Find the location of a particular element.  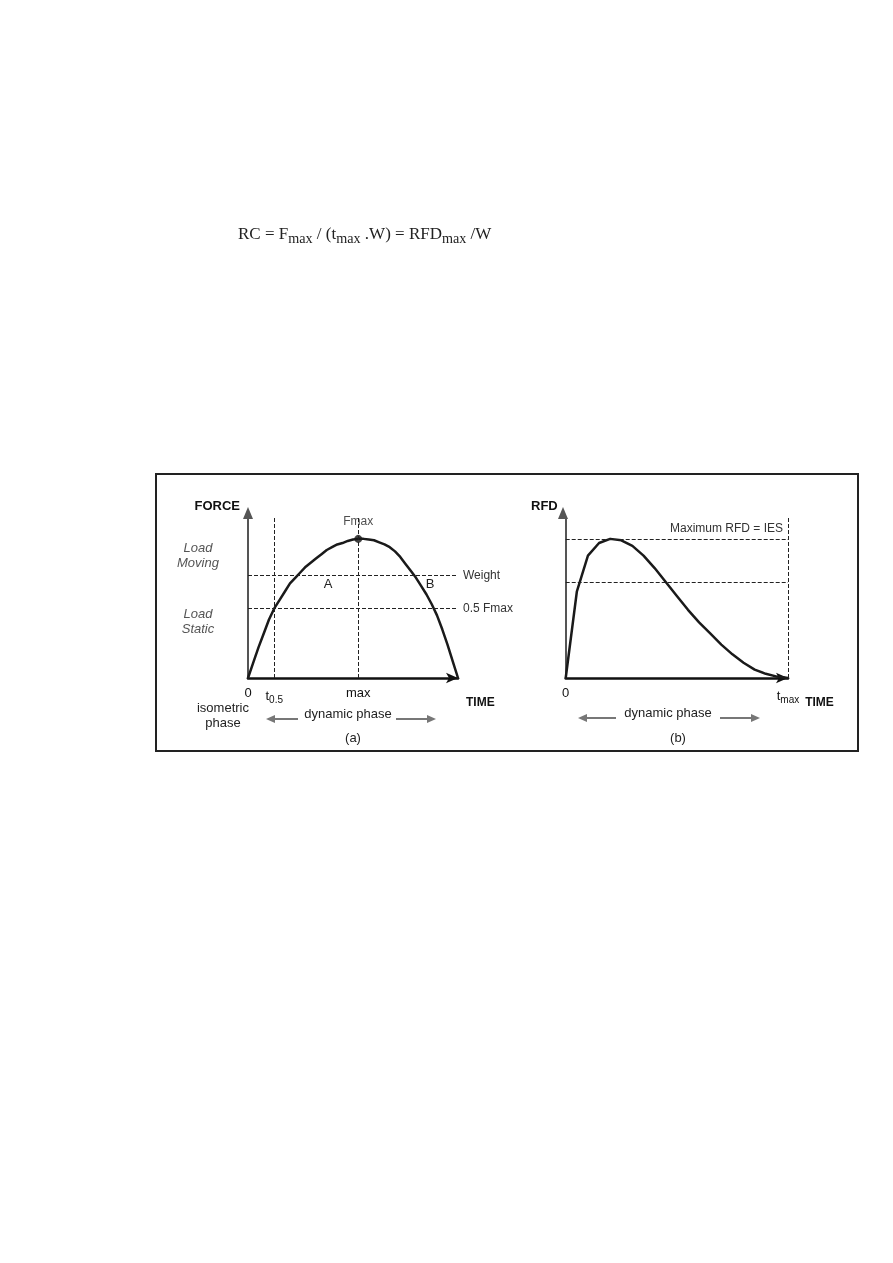

y-axis-title: FORCE is located at coordinates (217, 505).